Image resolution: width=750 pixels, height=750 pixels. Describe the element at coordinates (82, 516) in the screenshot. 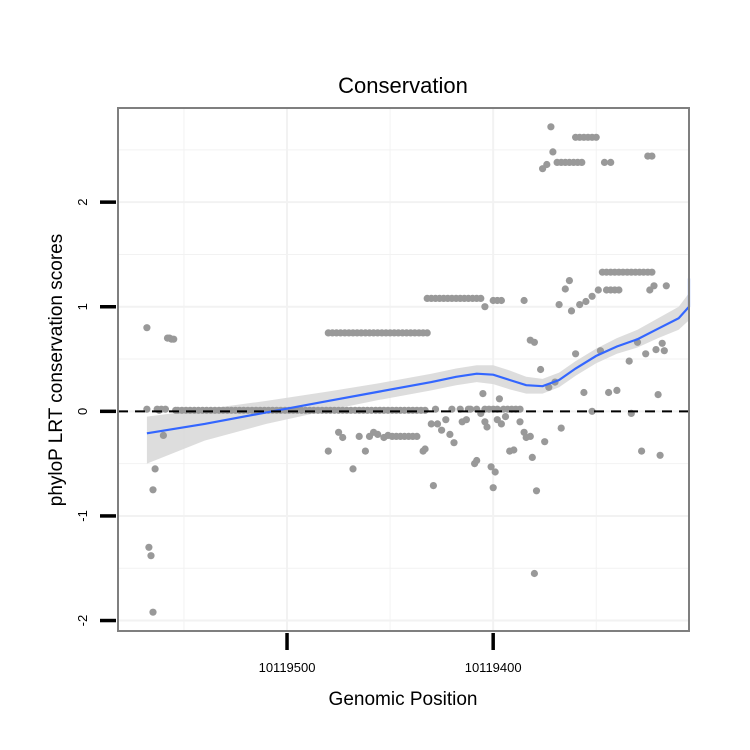

I see `y-tick-label: -1` at that location.